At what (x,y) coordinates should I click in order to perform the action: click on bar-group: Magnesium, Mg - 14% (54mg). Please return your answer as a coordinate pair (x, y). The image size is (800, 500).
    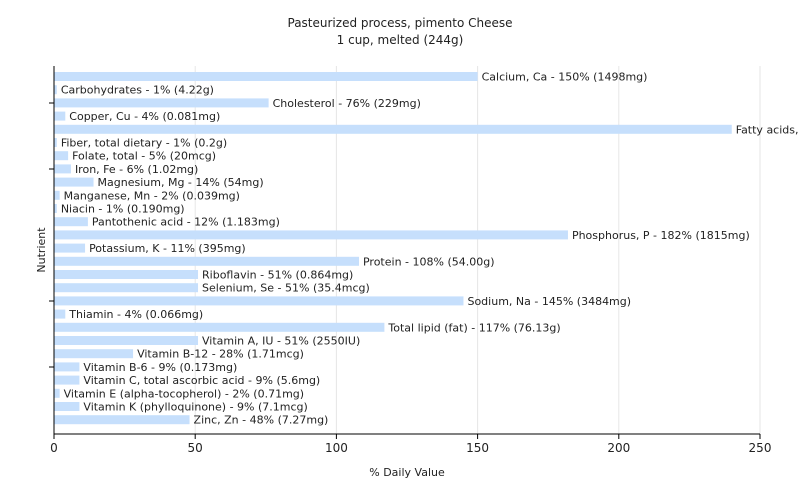
    Looking at the image, I should click on (159, 182).